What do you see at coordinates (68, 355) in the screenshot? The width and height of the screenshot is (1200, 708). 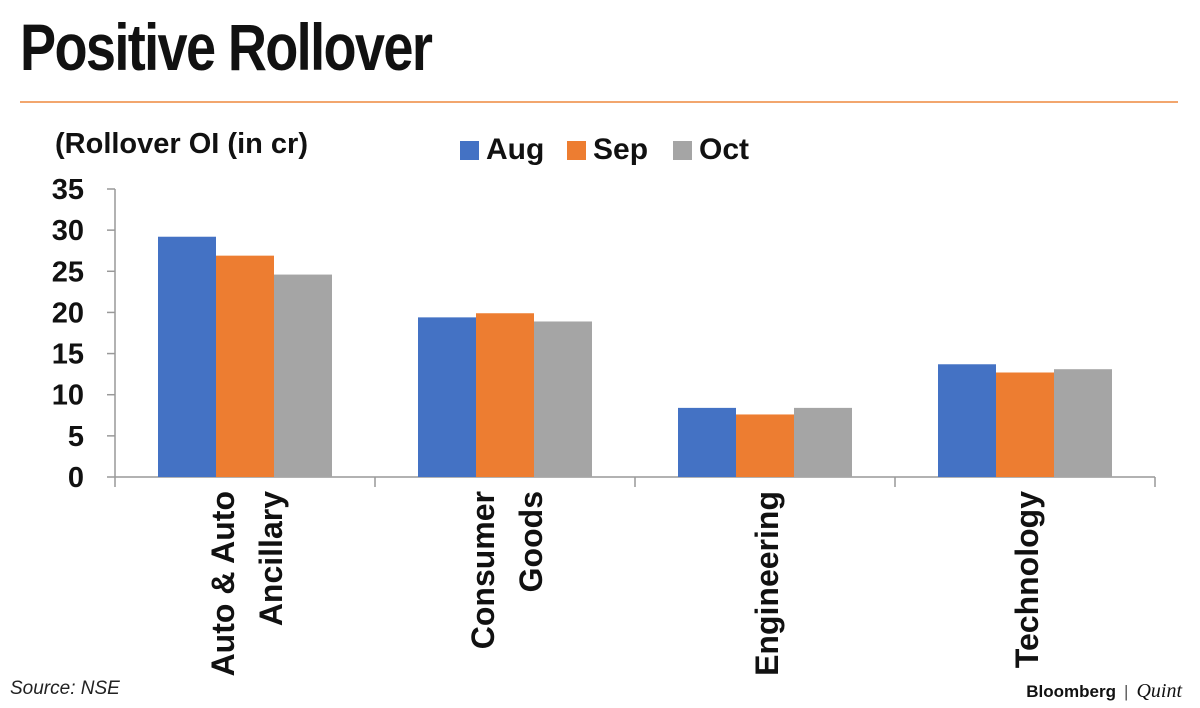 I see `y-tick-label: 15` at bounding box center [68, 355].